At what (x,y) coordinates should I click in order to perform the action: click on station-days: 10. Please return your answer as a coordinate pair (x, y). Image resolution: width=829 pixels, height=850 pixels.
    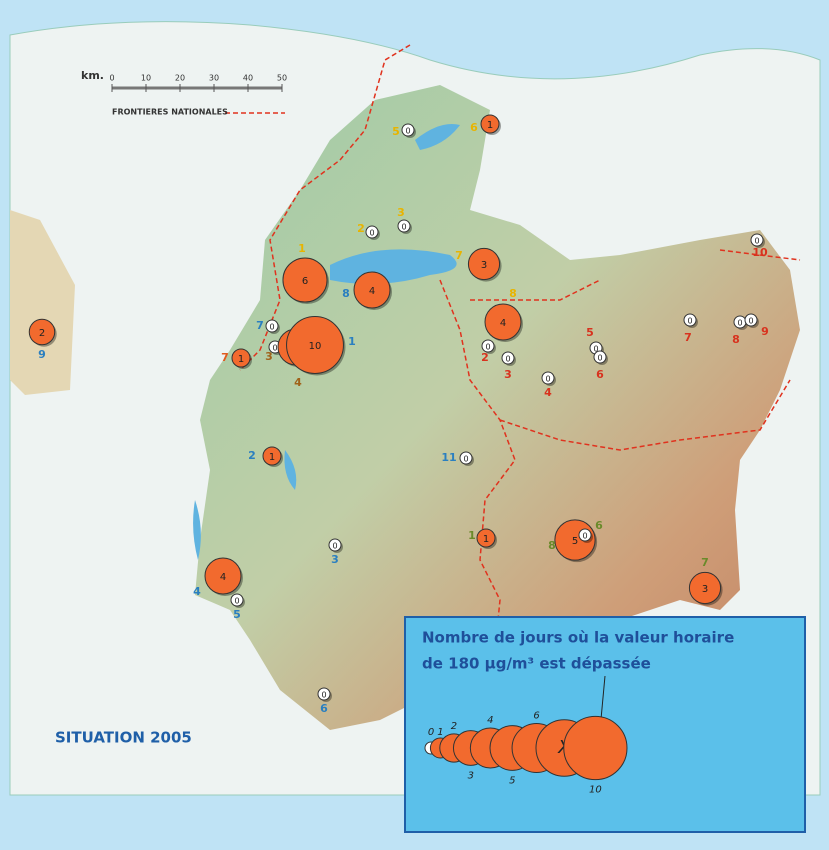
    Looking at the image, I should click on (315, 346).